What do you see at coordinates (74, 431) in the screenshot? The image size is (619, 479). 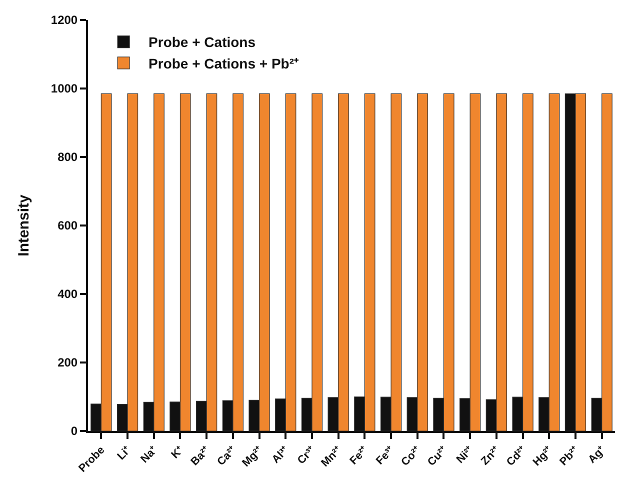 I see `y-tick-label: 0` at bounding box center [74, 431].